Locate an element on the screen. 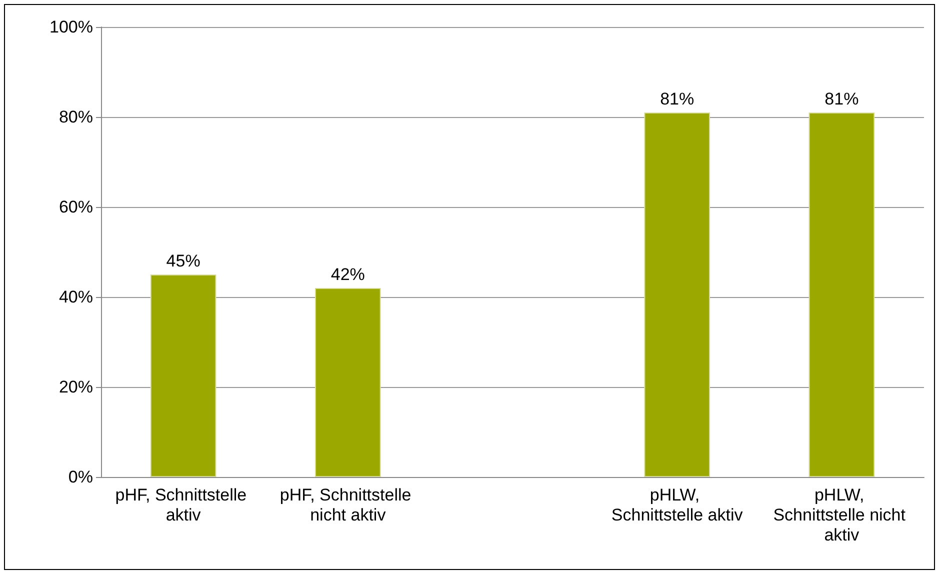 This screenshot has width=939, height=574. y-tick-label: 0% is located at coordinates (80, 477).